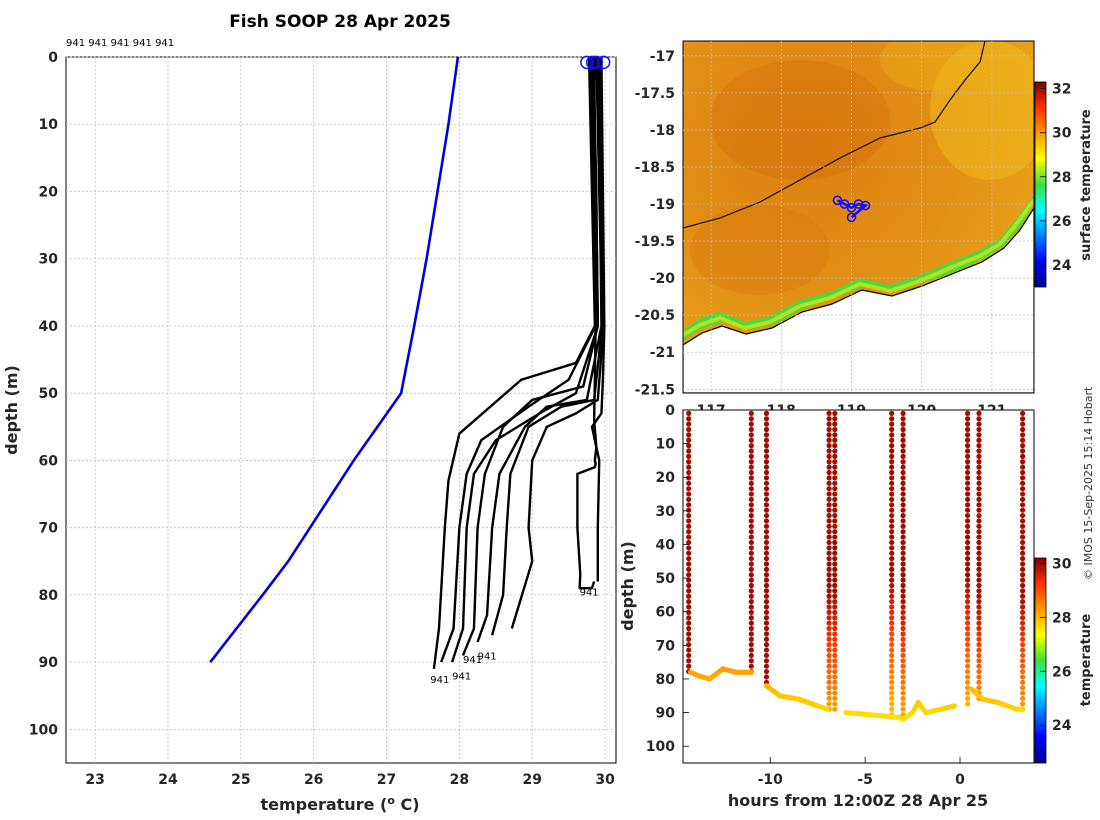  What do you see at coordinates (666, 646) in the screenshot?
I see `section-ytick-label: 70` at bounding box center [666, 646].